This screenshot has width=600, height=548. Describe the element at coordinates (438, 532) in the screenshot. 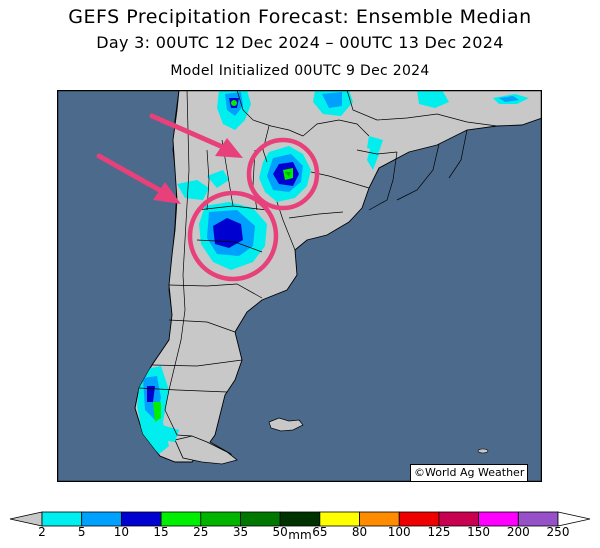

I see `legend-tick-label: 125` at that location.